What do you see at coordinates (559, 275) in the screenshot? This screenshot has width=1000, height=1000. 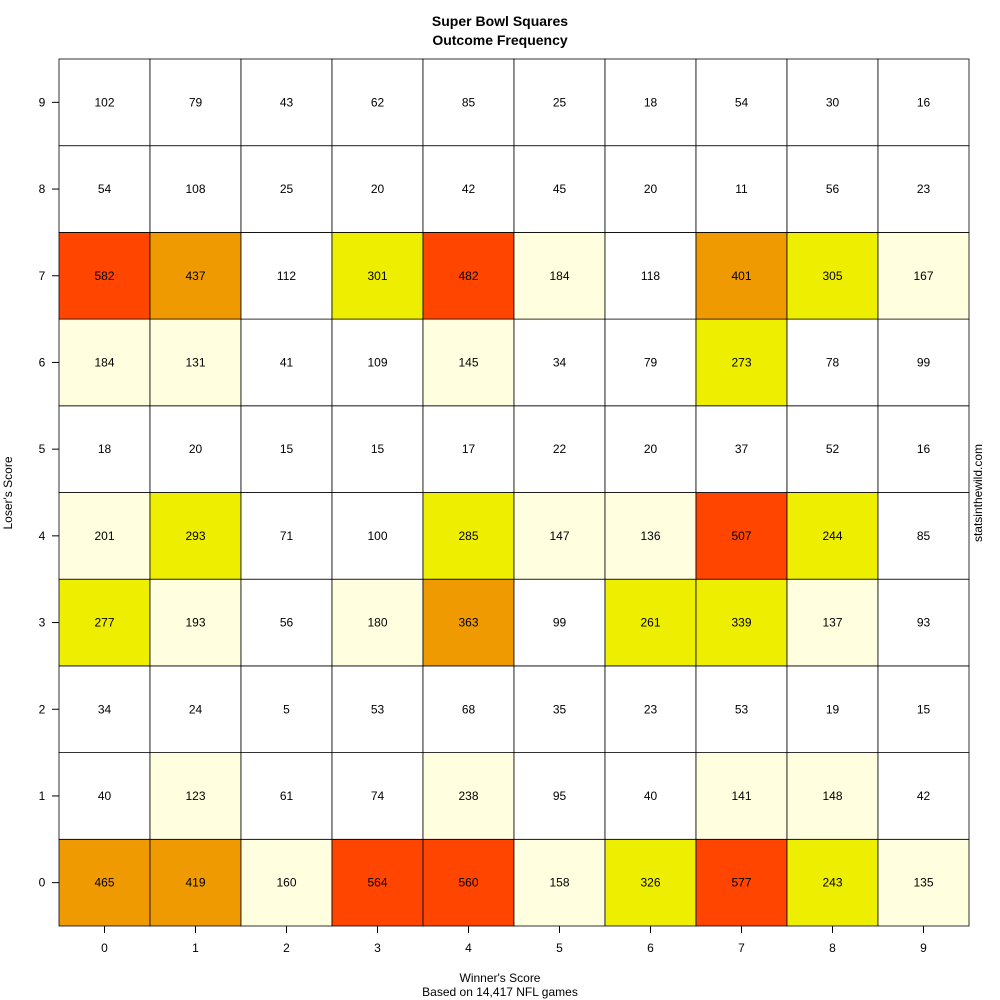 I see `heatmap-cell-w5-l7` at bounding box center [559, 275].